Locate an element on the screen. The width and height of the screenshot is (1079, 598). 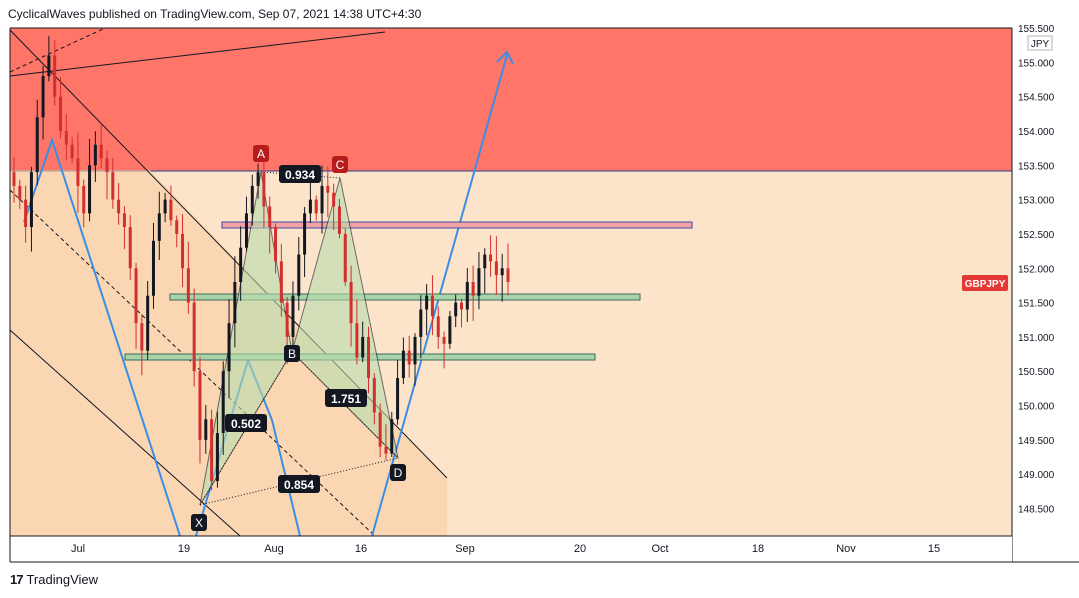
y-tick-label: 153.500 is located at coordinates (1036, 166).